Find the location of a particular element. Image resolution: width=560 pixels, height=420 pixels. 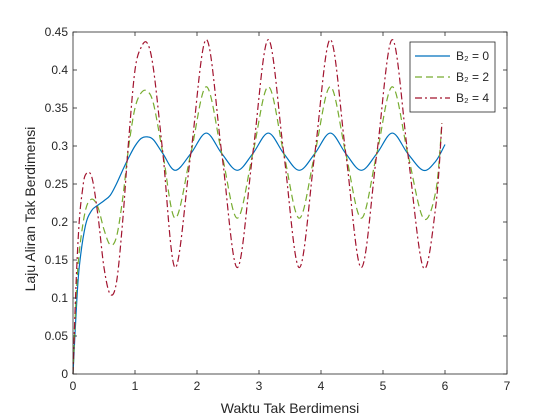

y-tick-label: 0.2 is located at coordinates (59, 222).